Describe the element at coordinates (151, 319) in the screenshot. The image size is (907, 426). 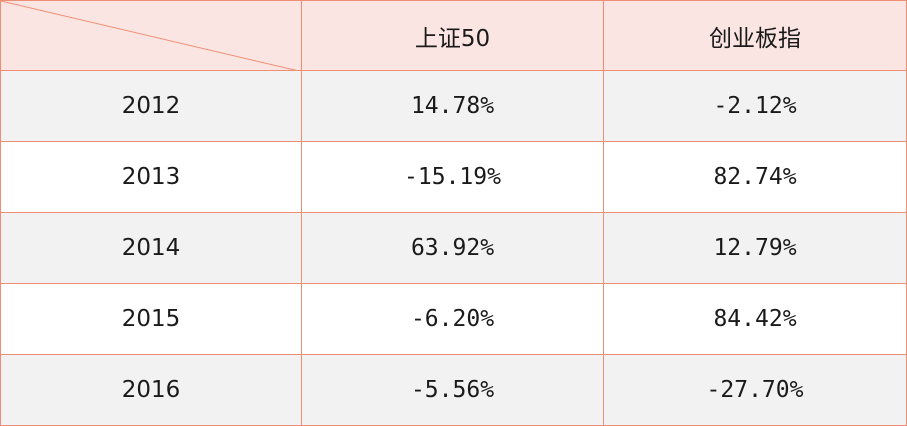
I see `year-cell: 2015` at that location.